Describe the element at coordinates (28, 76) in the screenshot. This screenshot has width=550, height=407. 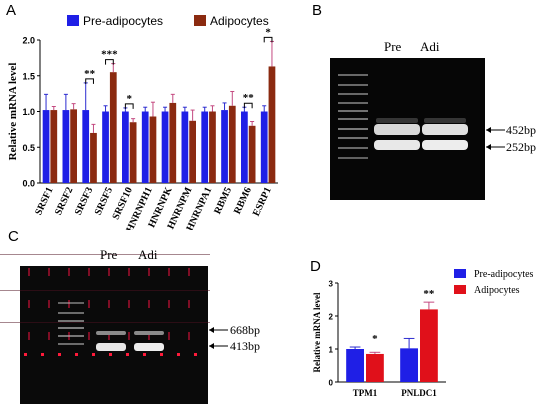
I see `y-tick-label: 1.5` at that location.